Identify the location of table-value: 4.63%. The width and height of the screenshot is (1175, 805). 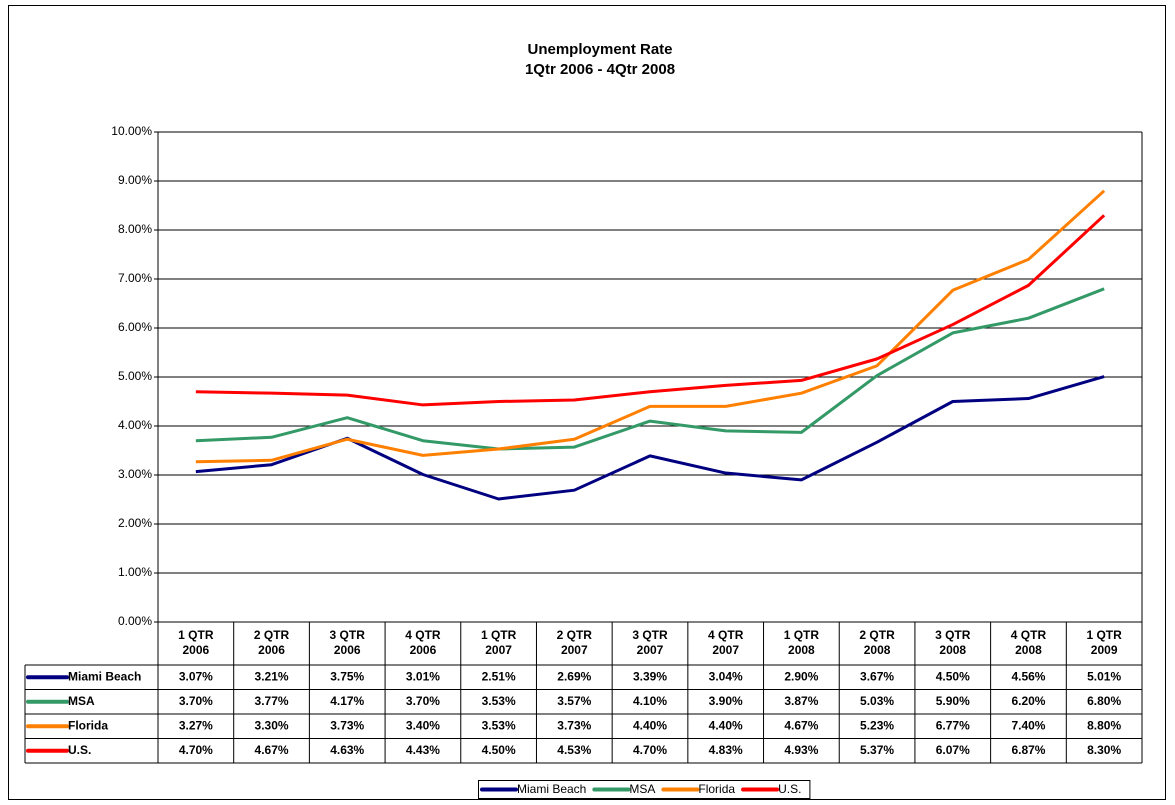
(347, 750).